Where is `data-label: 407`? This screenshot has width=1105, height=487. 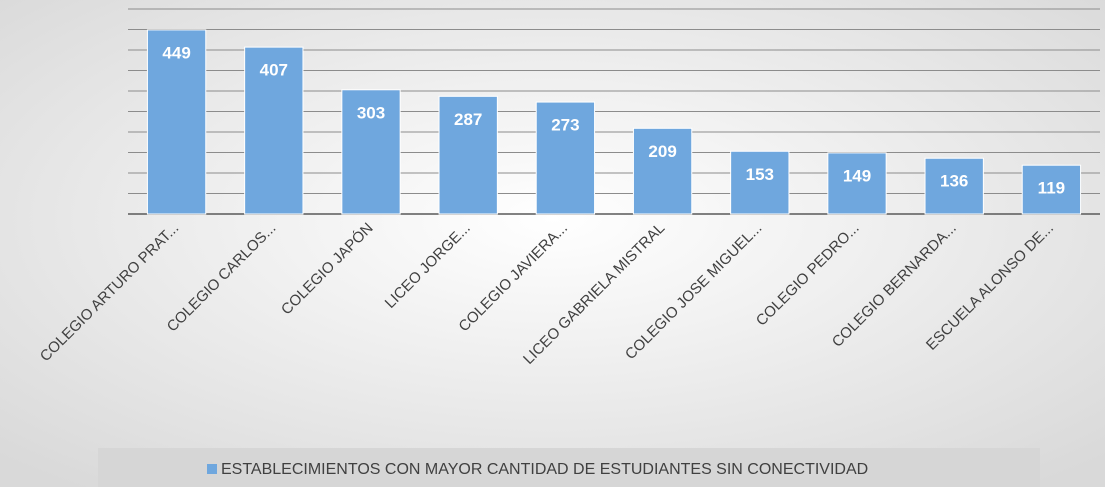 data-label: 407 is located at coordinates (274, 70).